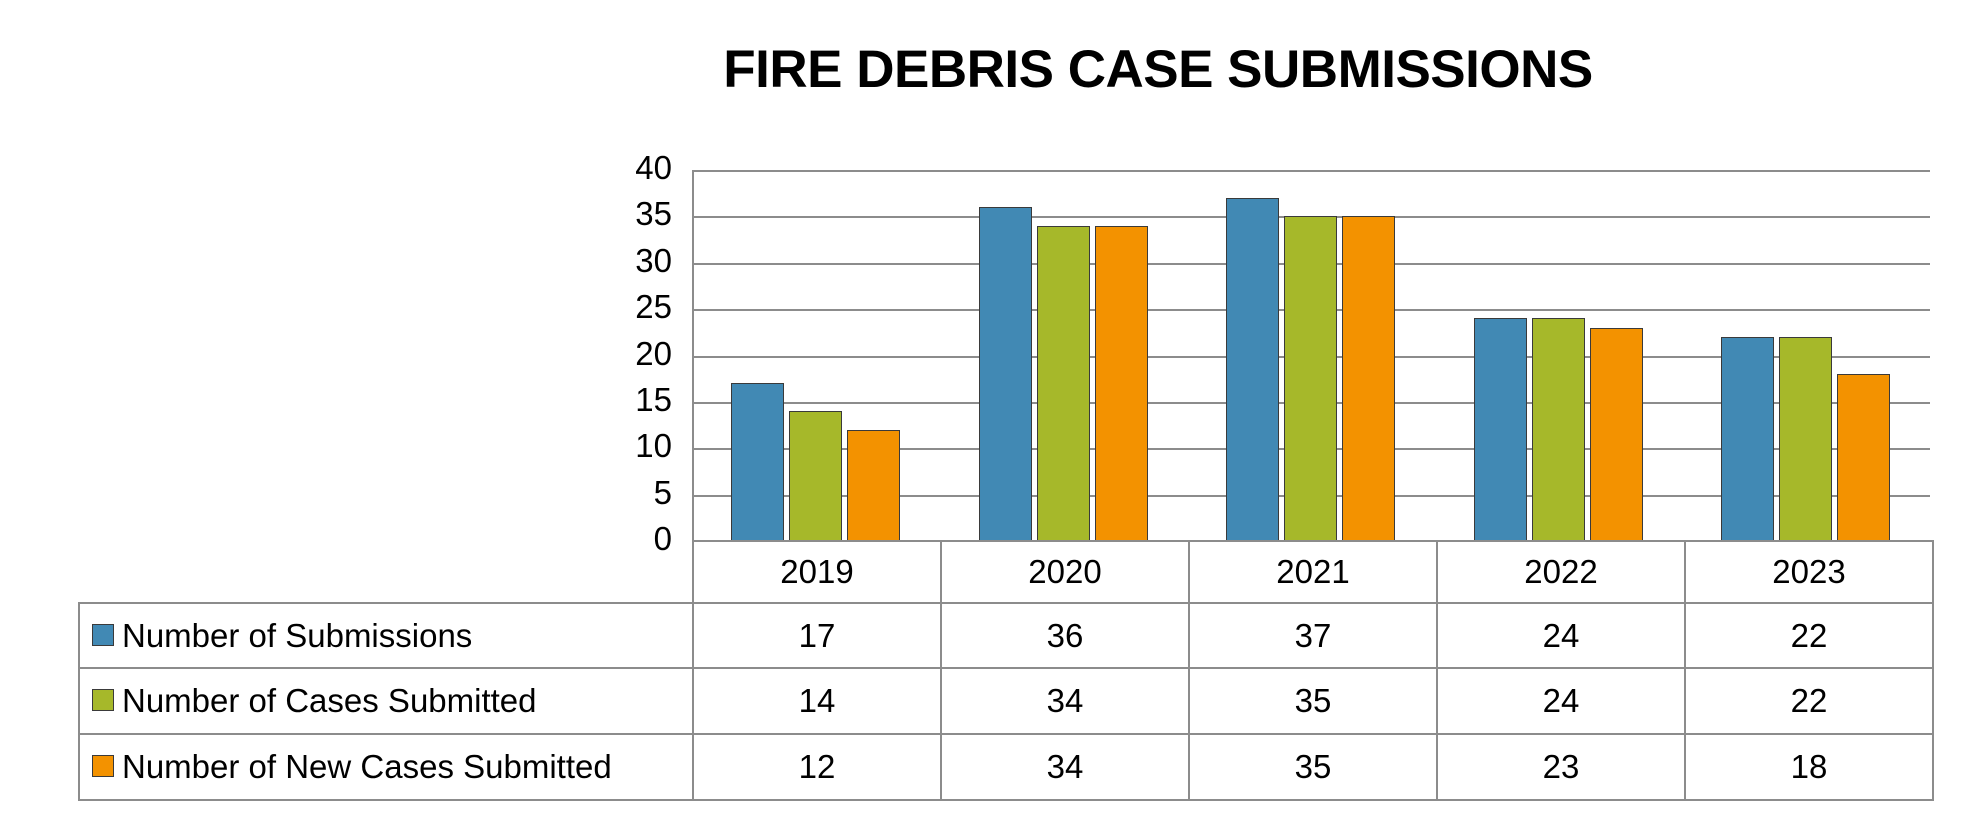 The width and height of the screenshot is (1980, 825). Describe the element at coordinates (1313, 635) in the screenshot. I see `table-cell: 37` at that location.